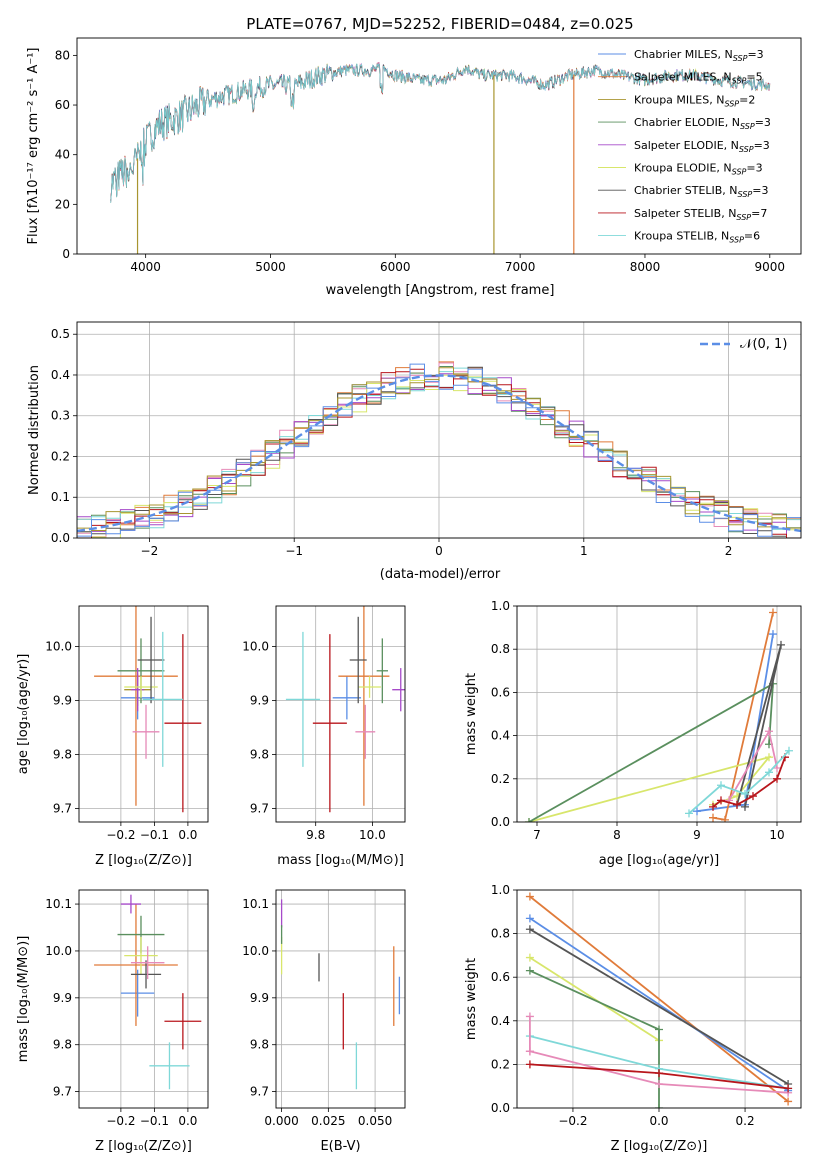  Describe the element at coordinates (440, 290) in the screenshot. I see `x-axis-label: wavelength [Angstrom, rest frame]` at that location.